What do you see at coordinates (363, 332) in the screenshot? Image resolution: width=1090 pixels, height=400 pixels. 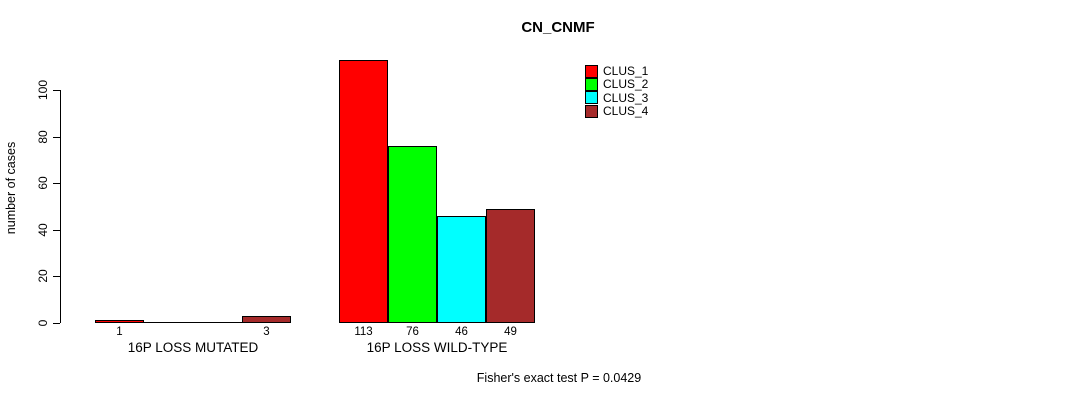 I see `bar-value-label: 113` at bounding box center [363, 332].